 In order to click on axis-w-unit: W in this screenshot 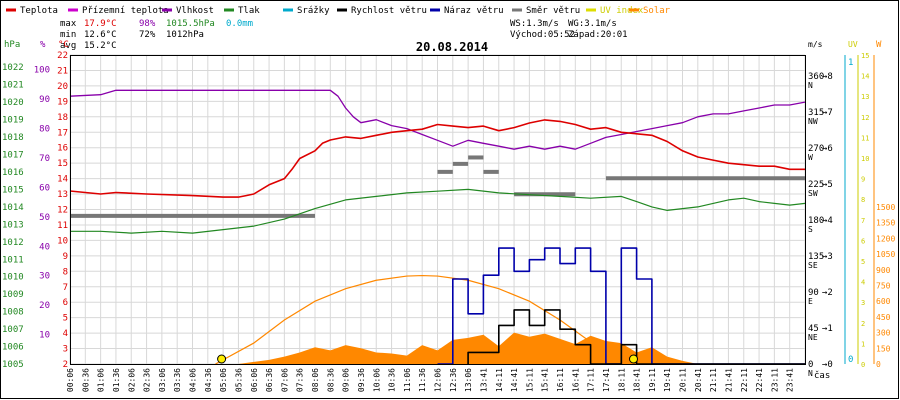, I will do `click(879, 45)`.